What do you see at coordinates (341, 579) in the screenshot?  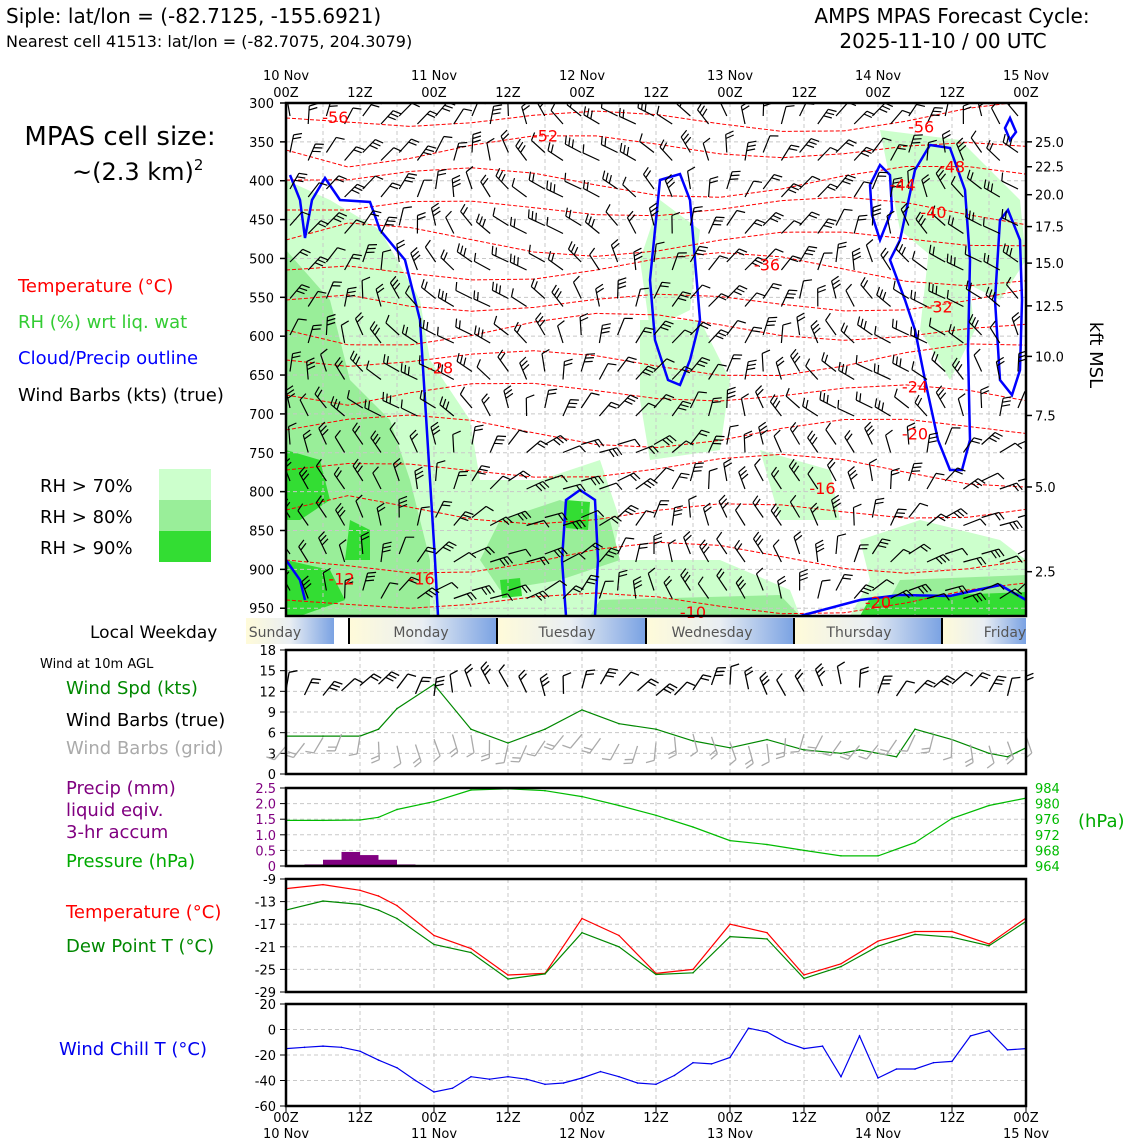 I see `isotherm-label: -12` at bounding box center [341, 579].